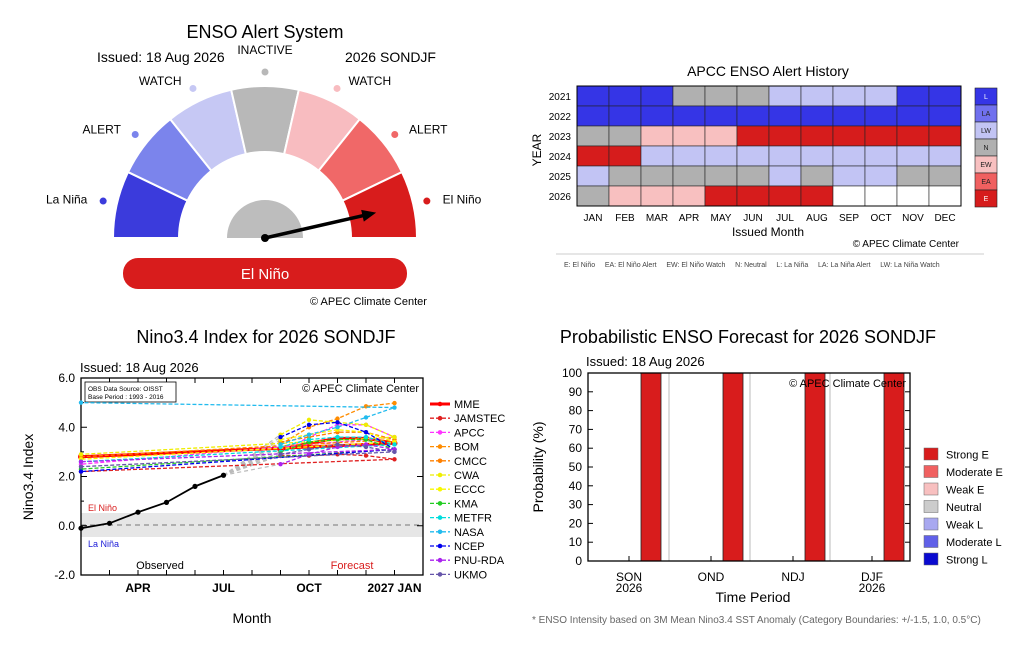 Image resolution: width=1024 pixels, height=649 pixels. Describe the element at coordinates (469, 533) in the screenshot. I see `nino-legend-label-NASA: NASA` at that location.